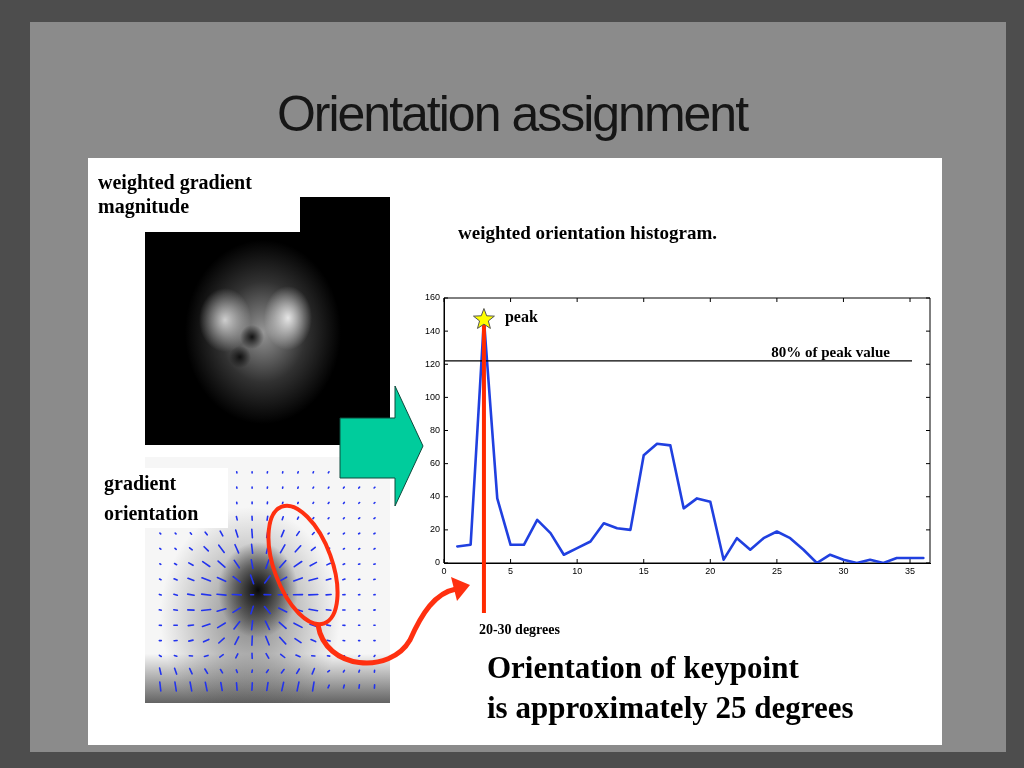 The image size is (1024, 768). What do you see at coordinates (434, 463) in the screenshot?
I see `y-tick-label: 60` at bounding box center [434, 463].